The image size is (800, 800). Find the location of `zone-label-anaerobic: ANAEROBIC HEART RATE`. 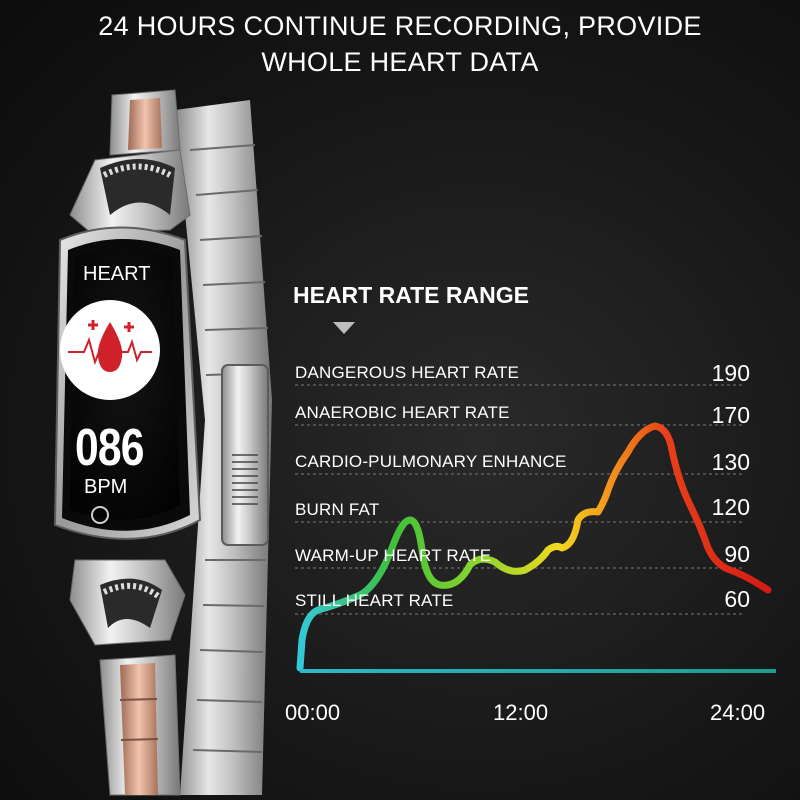

zone-label-anaerobic: ANAEROBIC HEART RATE is located at coordinates (402, 412).